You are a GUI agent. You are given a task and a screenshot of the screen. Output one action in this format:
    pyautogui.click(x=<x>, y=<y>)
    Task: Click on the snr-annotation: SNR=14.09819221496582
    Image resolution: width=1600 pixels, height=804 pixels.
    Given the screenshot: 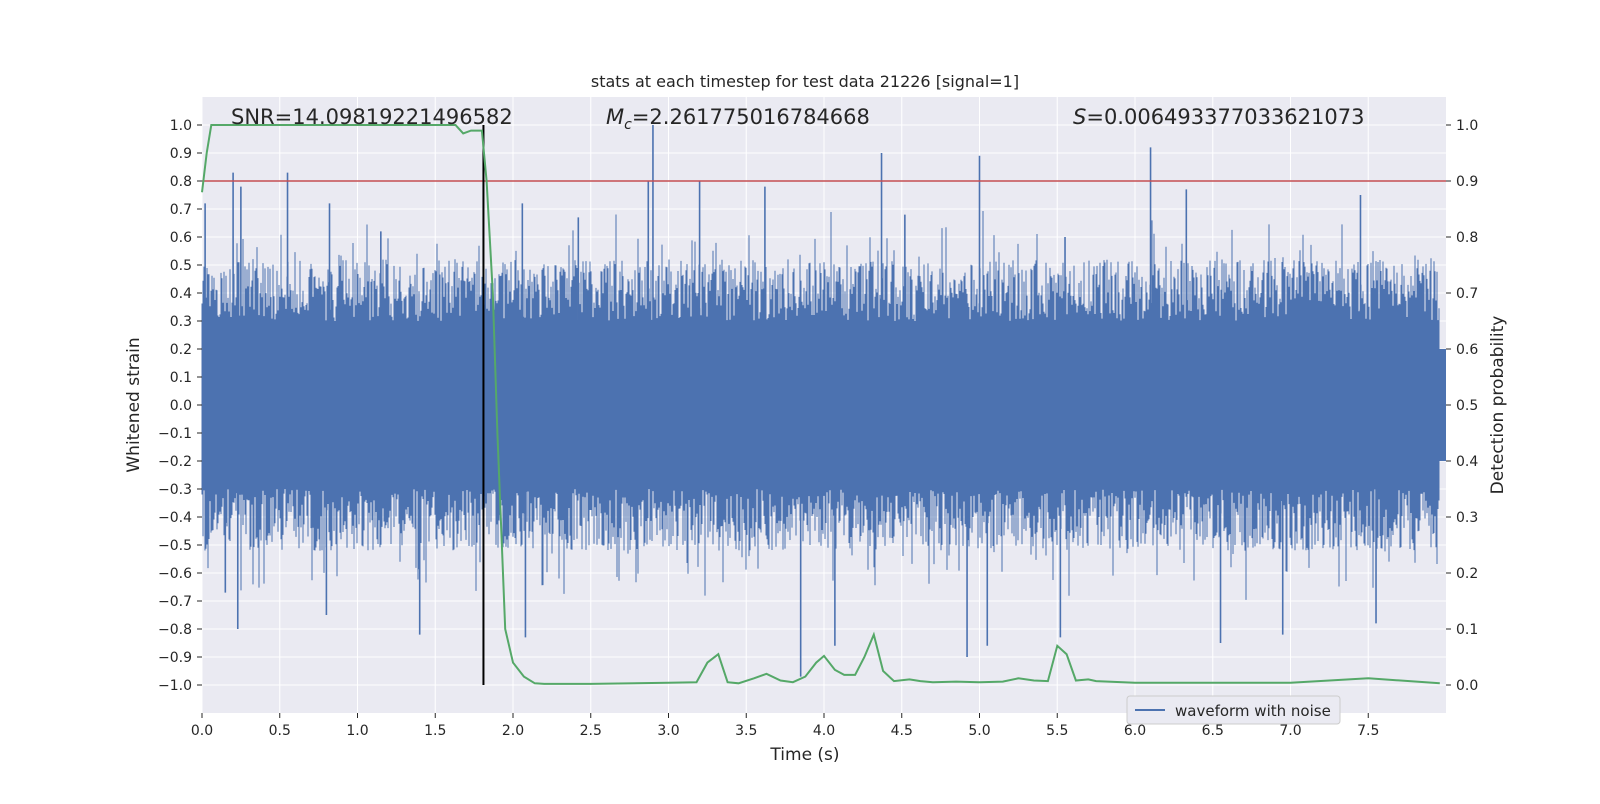 What is the action you would take?
    pyautogui.click(x=372, y=117)
    